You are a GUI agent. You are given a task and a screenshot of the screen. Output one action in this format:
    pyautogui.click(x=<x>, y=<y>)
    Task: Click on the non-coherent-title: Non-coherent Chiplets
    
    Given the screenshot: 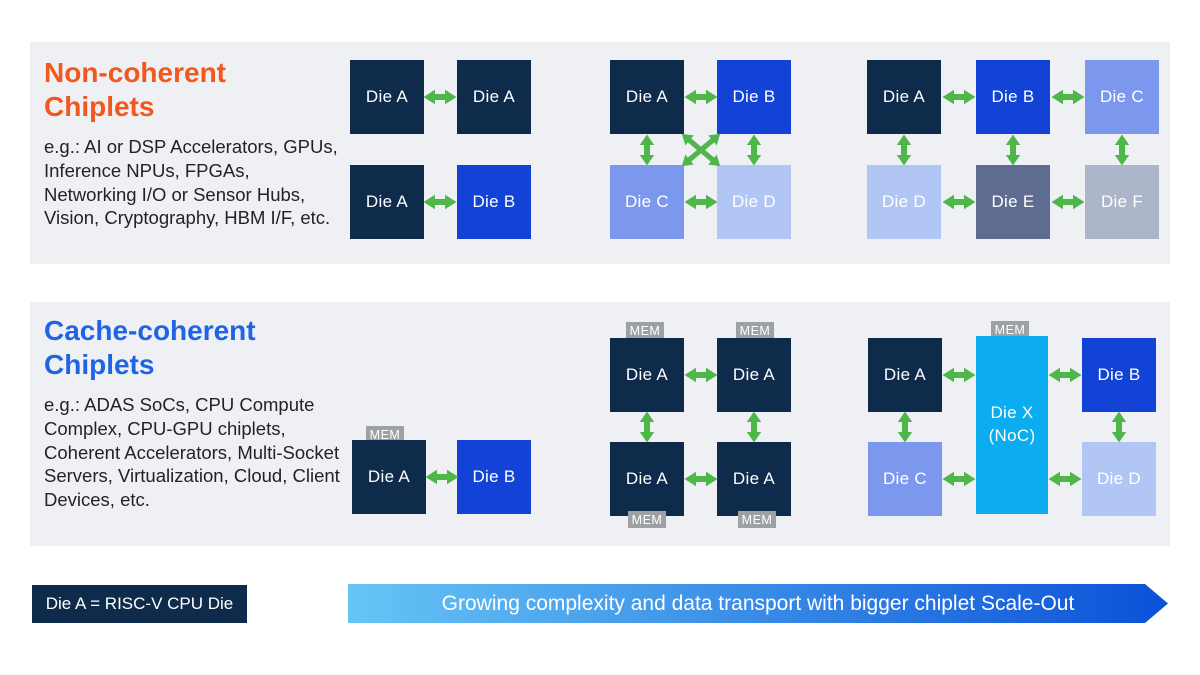 What is the action you would take?
    pyautogui.click(x=199, y=90)
    